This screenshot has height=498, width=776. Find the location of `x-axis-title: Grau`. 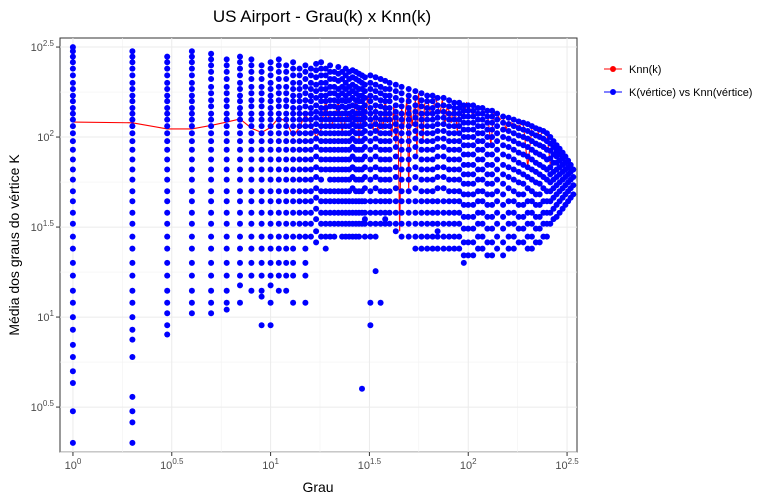

x-axis-title: Grau is located at coordinates (317, 487).